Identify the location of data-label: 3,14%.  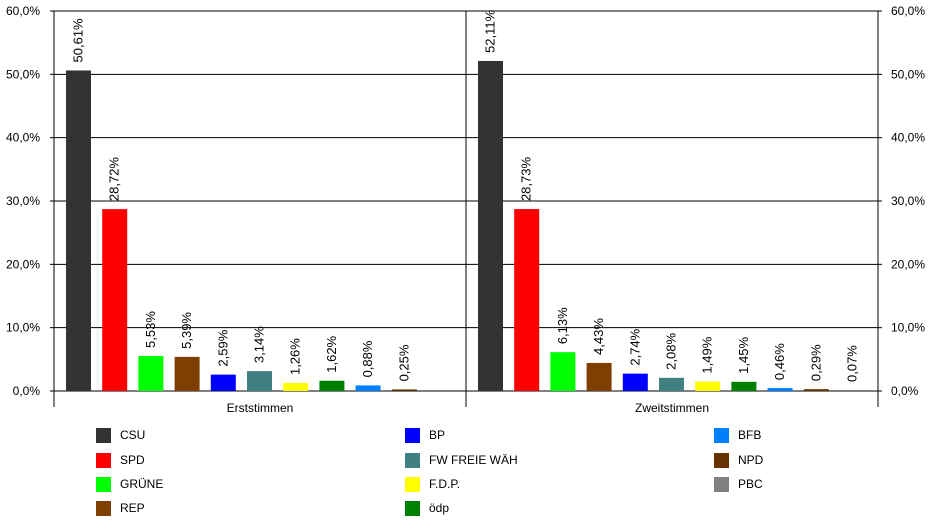
(259, 344).